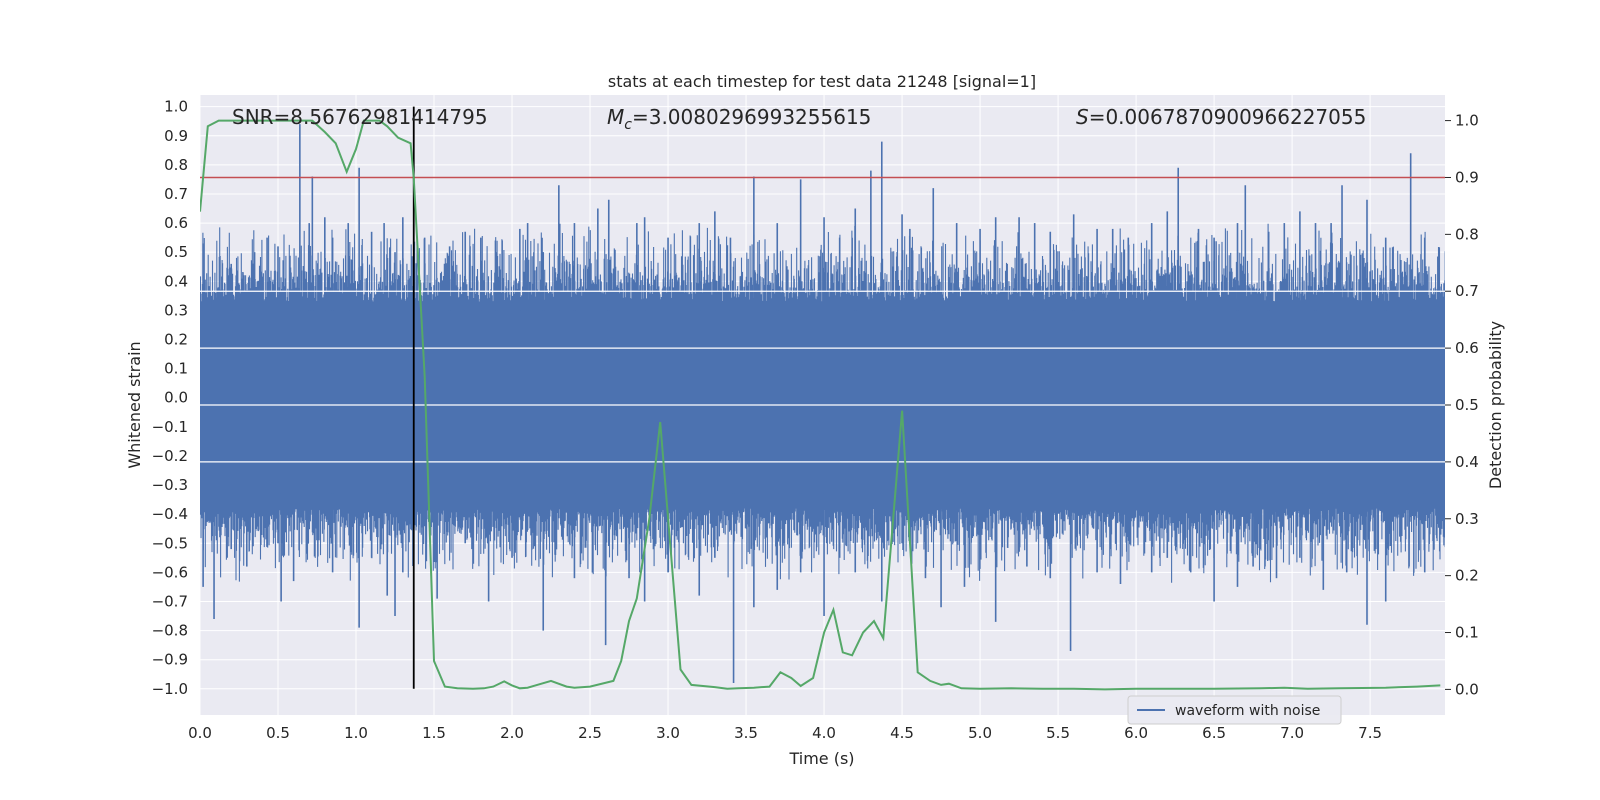 This screenshot has width=1600, height=800. Describe the element at coordinates (1058, 733) in the screenshot. I see `x-tick-label: 5.5` at that location.